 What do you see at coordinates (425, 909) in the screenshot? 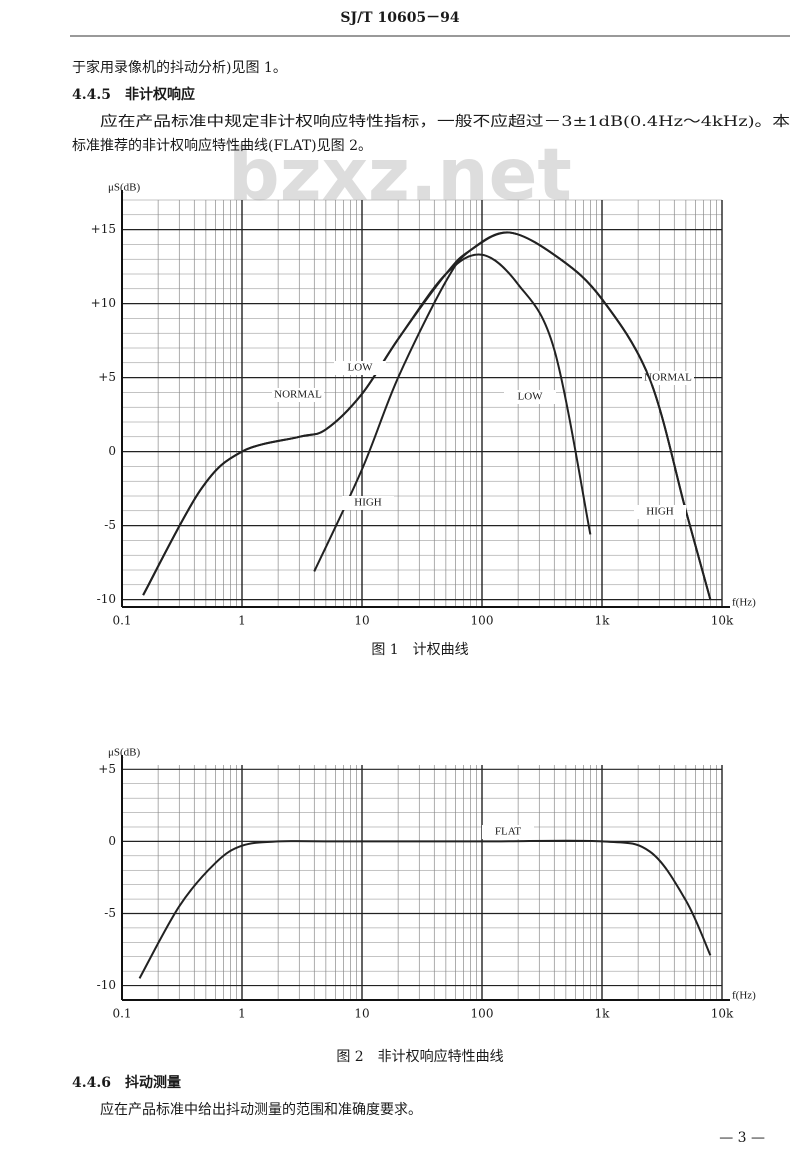
I see `curve` at bounding box center [425, 909].